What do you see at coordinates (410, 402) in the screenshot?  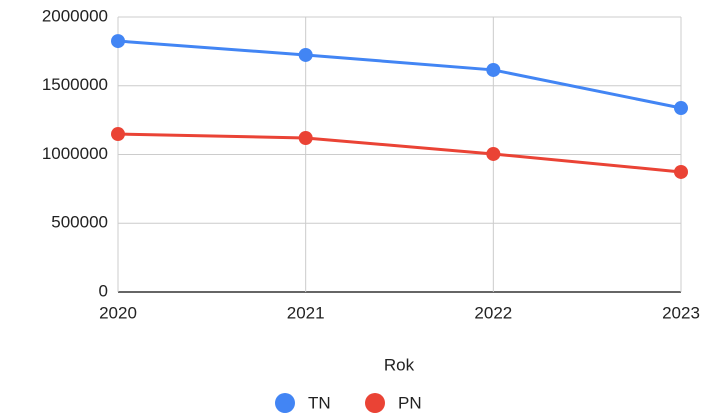 I see `legend-label: PN` at bounding box center [410, 402].